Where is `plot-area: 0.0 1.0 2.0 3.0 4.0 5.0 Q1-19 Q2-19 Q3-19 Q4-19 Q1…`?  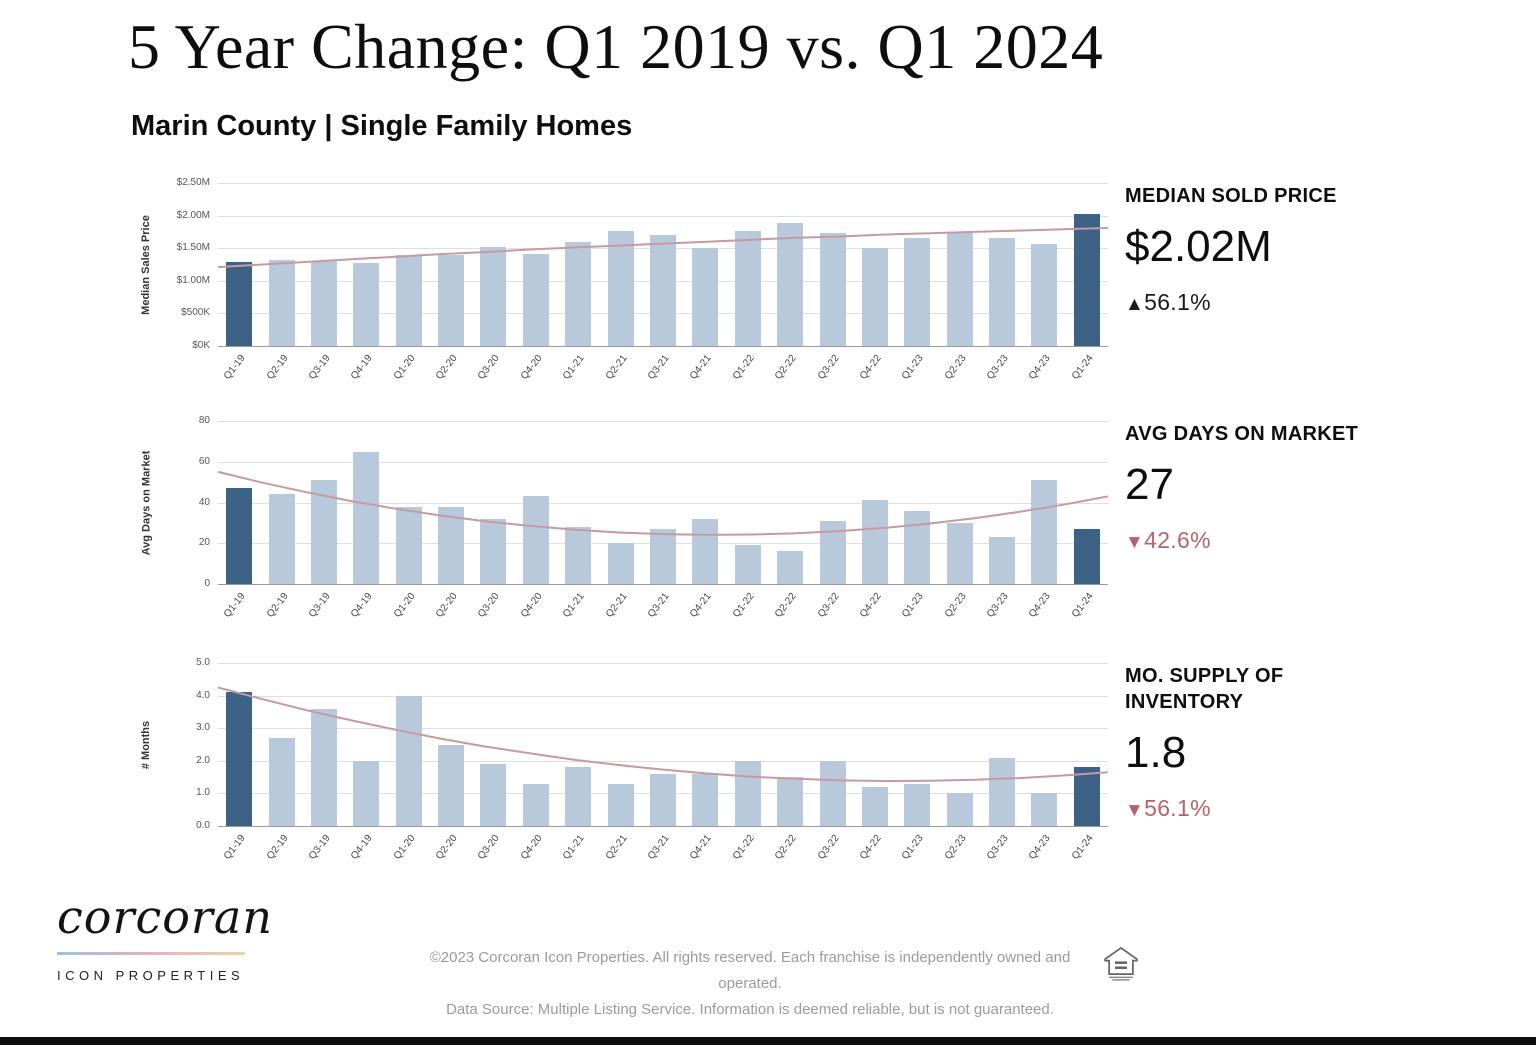
plot-area: 0.0 1.0 2.0 3.0 4.0 5.0 Q1-19 Q2-19 Q3-19 Q4-19 Q1… is located at coordinates (652, 759).